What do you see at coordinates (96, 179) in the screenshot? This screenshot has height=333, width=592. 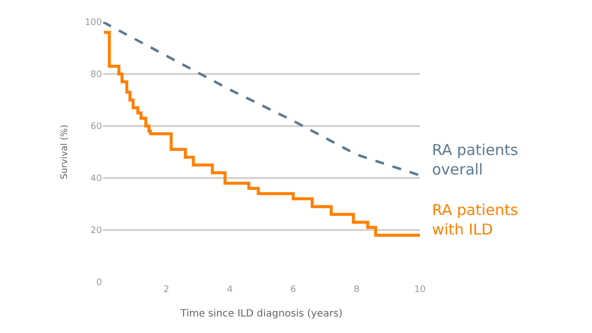 I see `y-tick-label: 40` at bounding box center [96, 179].